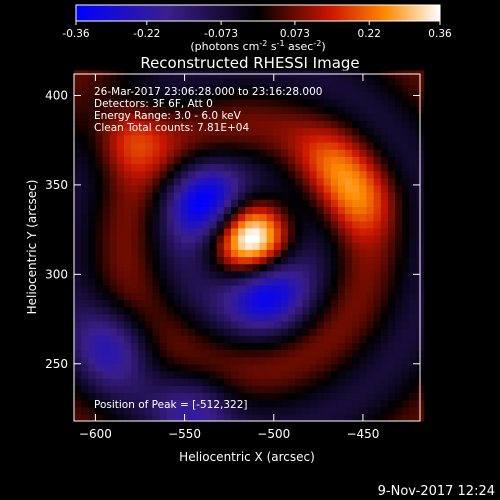  I want to click on y-tick-label: 350, so click(56, 185).